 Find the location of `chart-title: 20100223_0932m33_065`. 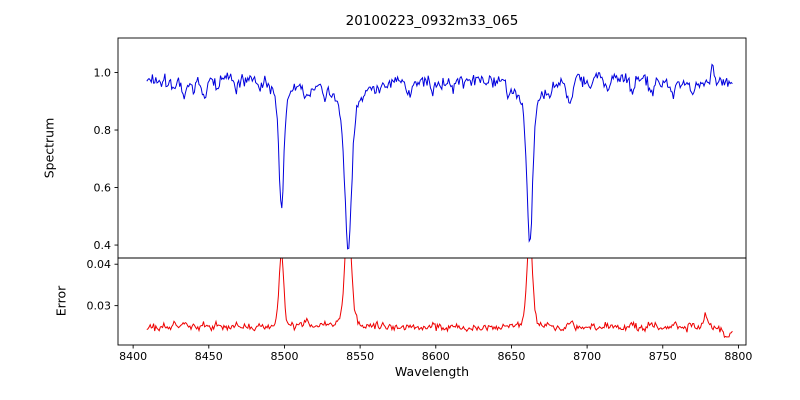

chart-title: 20100223_0932m33_065 is located at coordinates (432, 21).